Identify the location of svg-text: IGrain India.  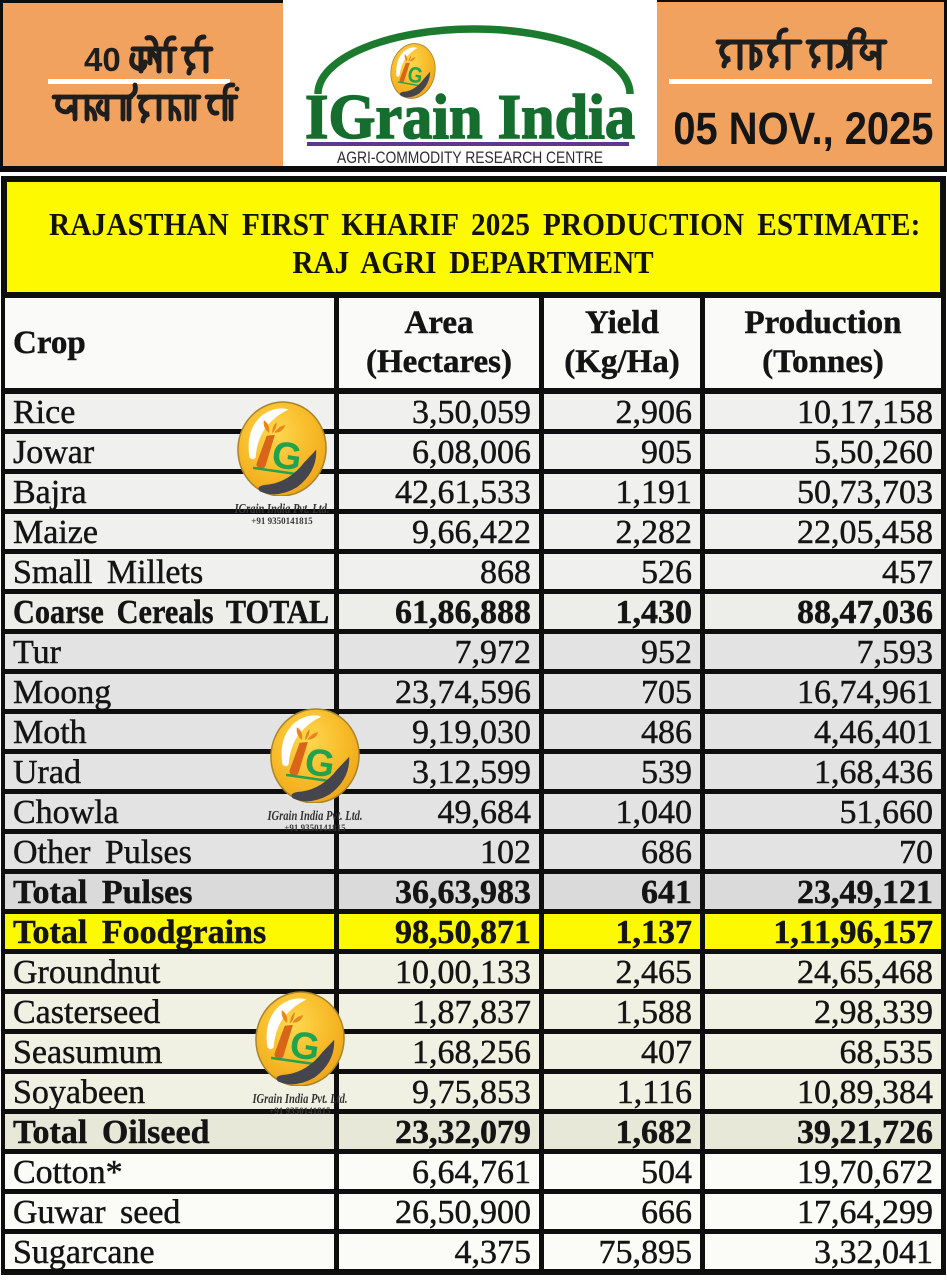
(470, 116).